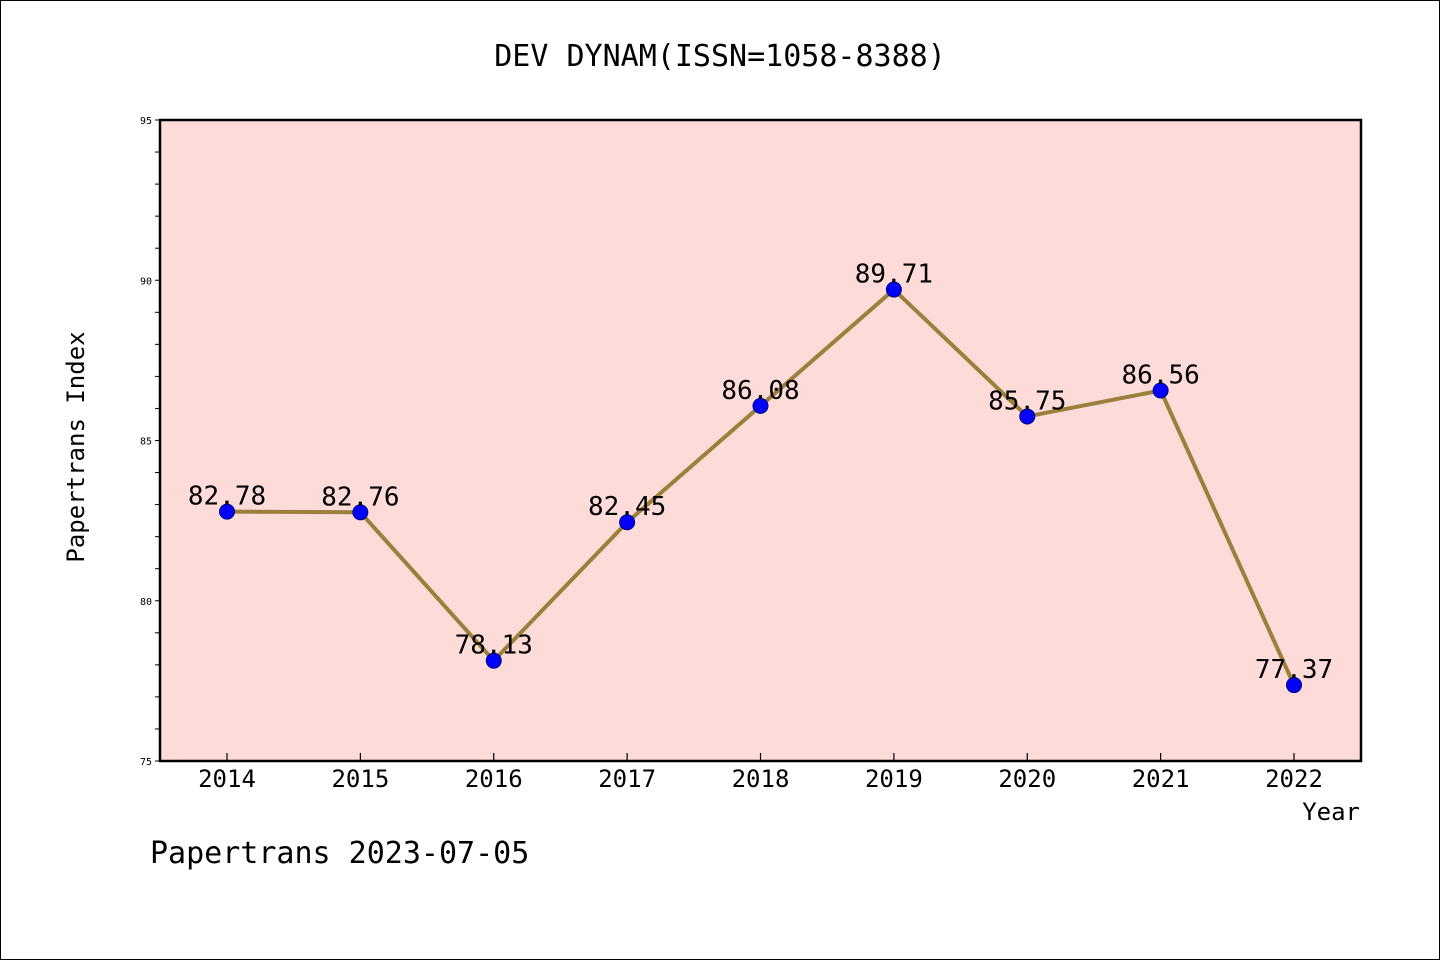 The image size is (1440, 960). What do you see at coordinates (1027, 779) in the screenshot?
I see `x-tick-label: 2020` at bounding box center [1027, 779].